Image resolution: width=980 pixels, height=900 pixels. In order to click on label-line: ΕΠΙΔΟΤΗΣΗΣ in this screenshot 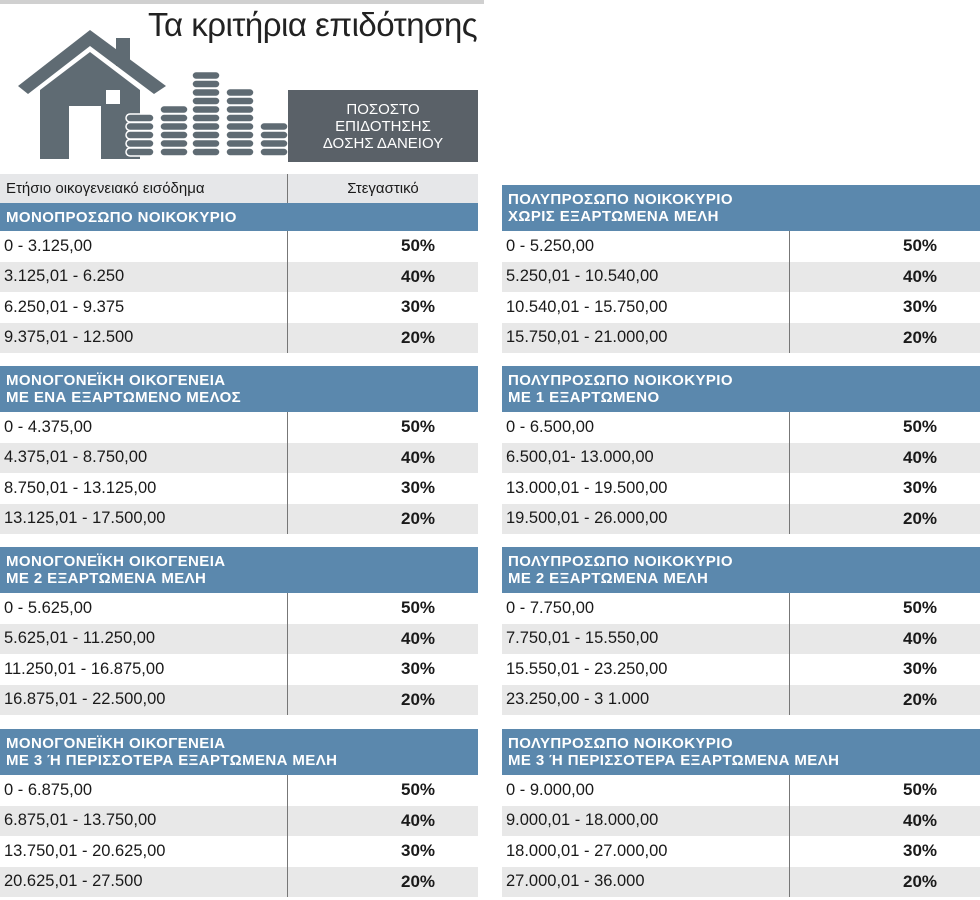, I will do `click(383, 126)`.